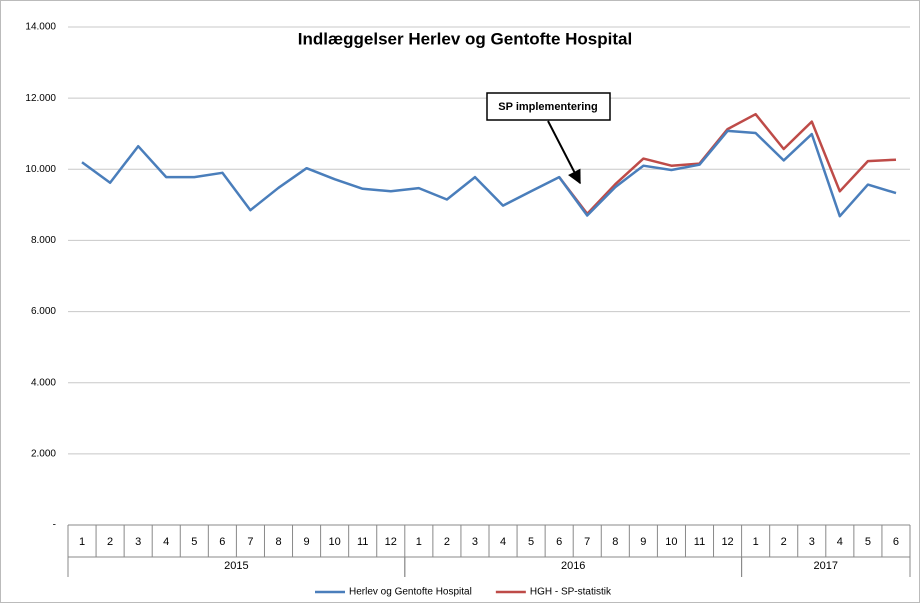 The height and width of the screenshot is (603, 920). I want to click on group-label: 2017, so click(826, 566).